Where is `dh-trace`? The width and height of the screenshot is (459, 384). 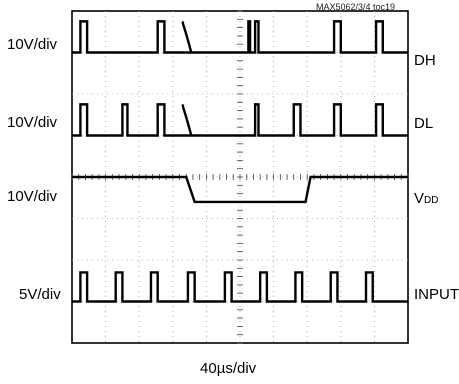 dh-trace is located at coordinates (240, 37).